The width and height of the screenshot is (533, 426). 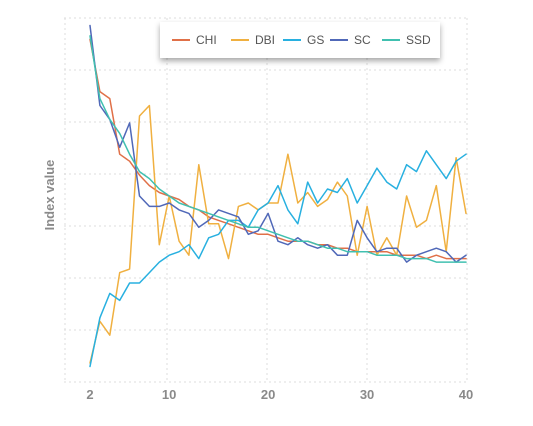 What do you see at coordinates (362, 40) in the screenshot?
I see `legend-label-sc: SC` at bounding box center [362, 40].